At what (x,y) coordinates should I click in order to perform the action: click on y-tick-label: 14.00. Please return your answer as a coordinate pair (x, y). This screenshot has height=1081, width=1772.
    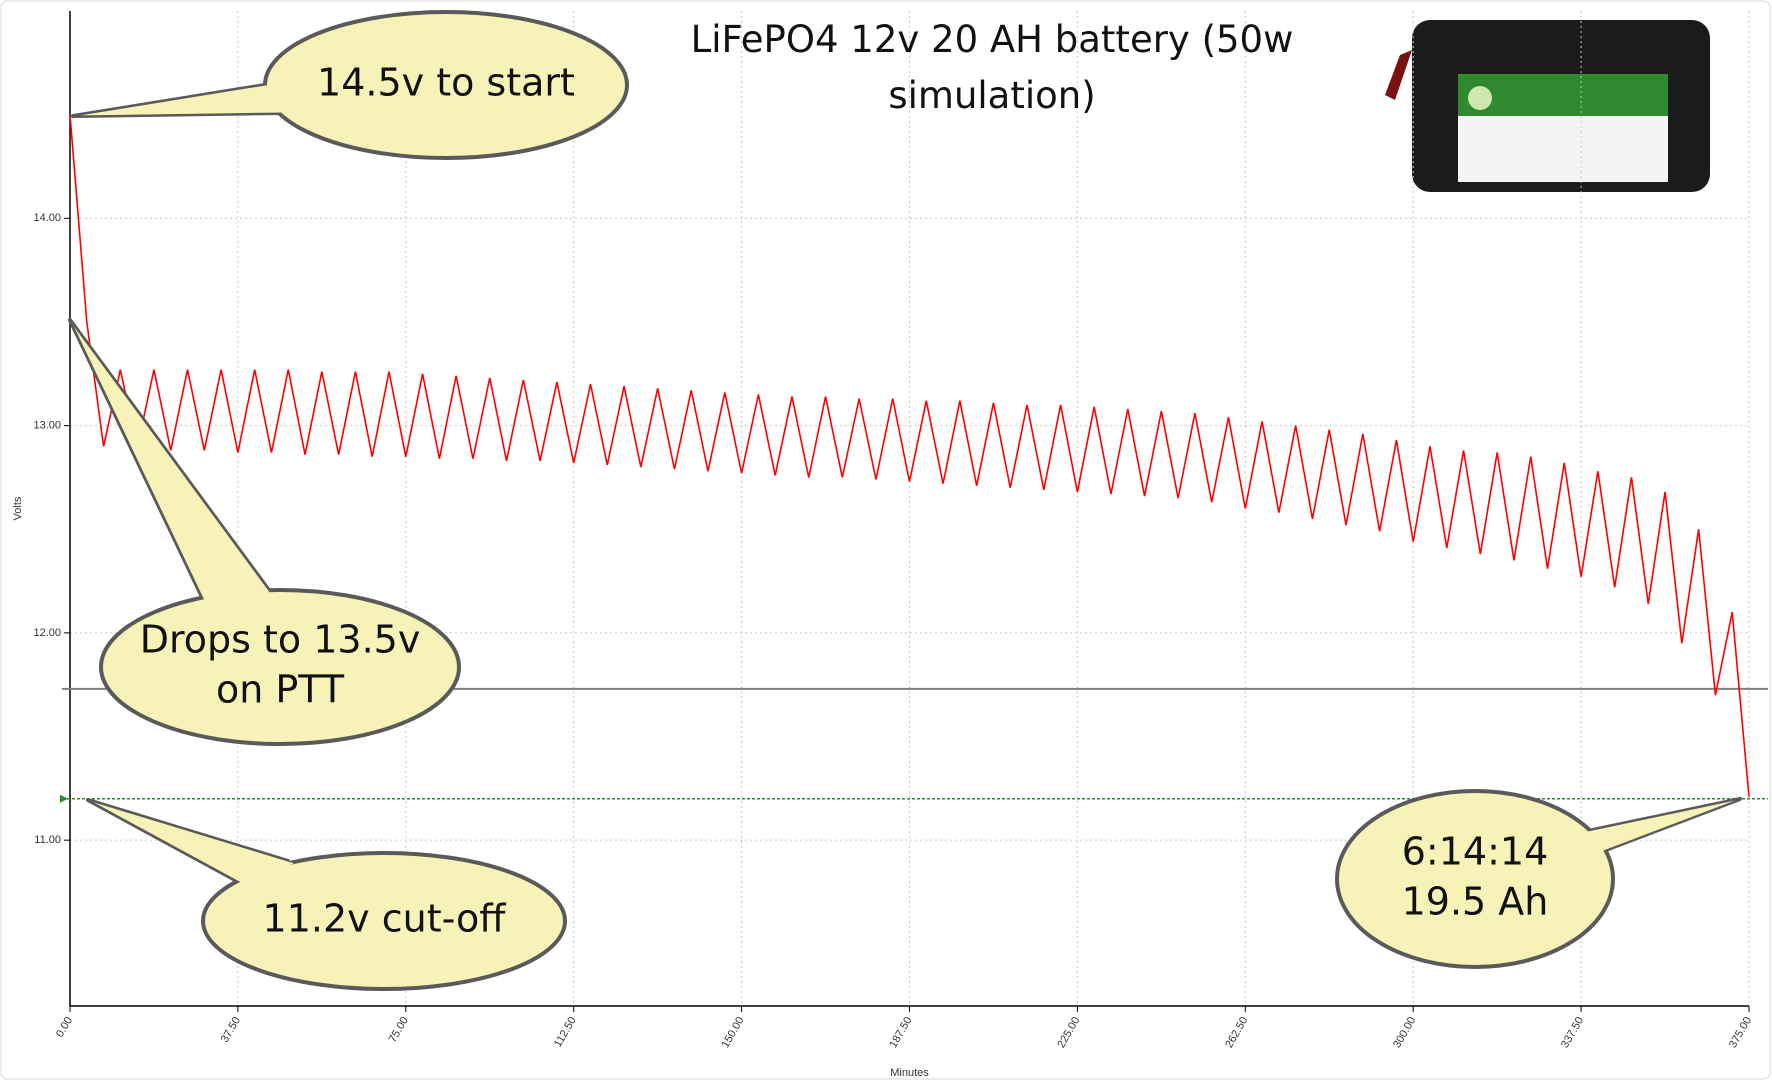
    Looking at the image, I should click on (47, 218).